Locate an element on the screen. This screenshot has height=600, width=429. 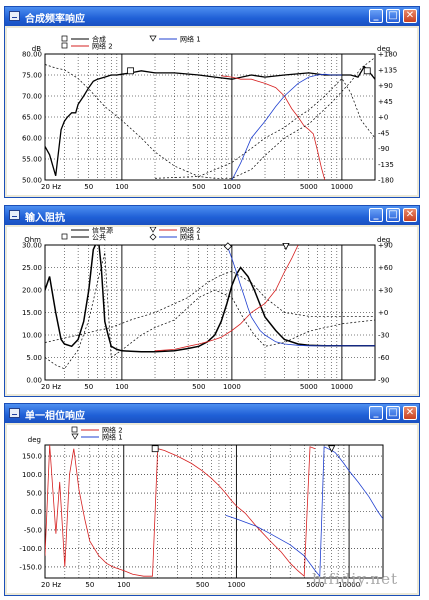
y2-tick-label: +135 is located at coordinates (387, 70).